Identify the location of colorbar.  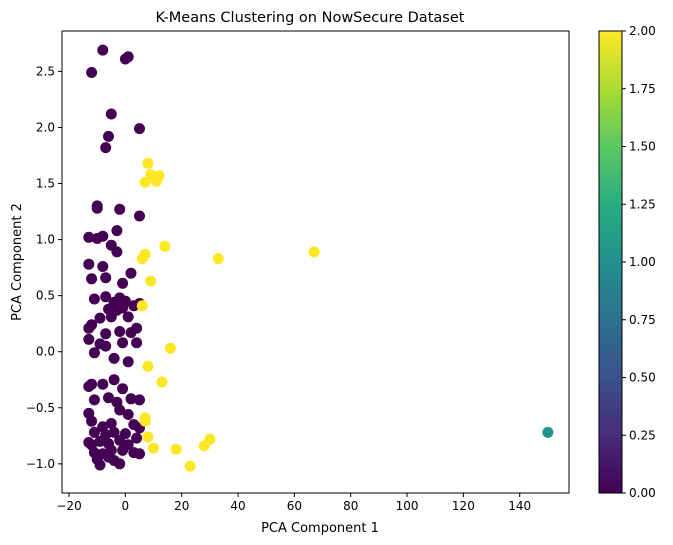
(610, 262).